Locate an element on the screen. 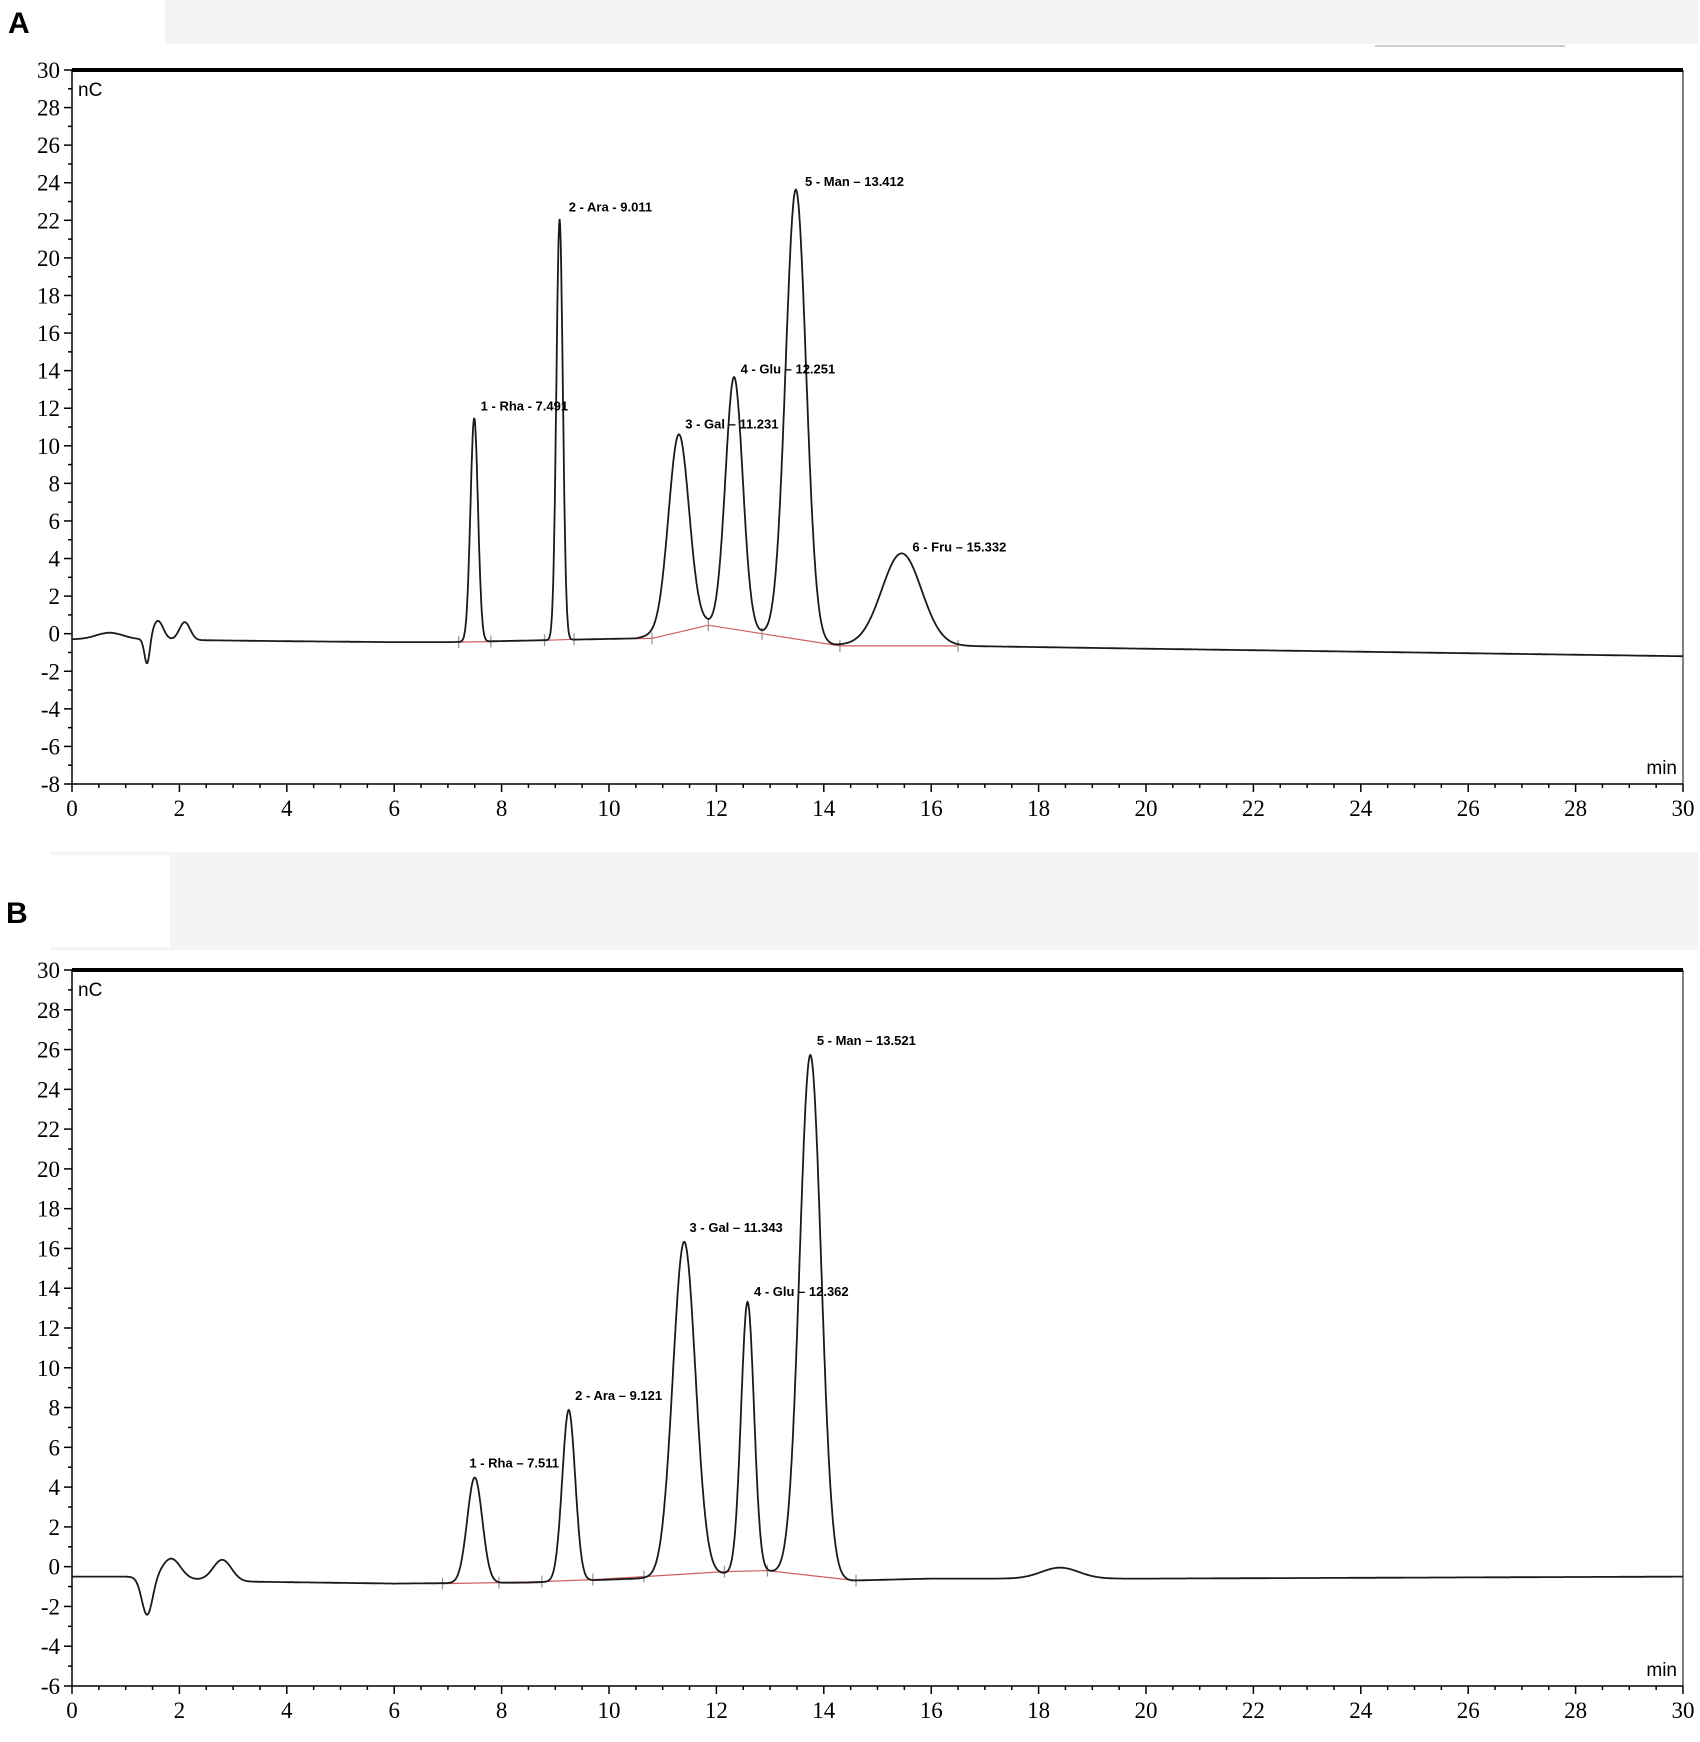 The height and width of the screenshot is (1742, 1700). panel-a-x-tick-label: 8 is located at coordinates (502, 808).